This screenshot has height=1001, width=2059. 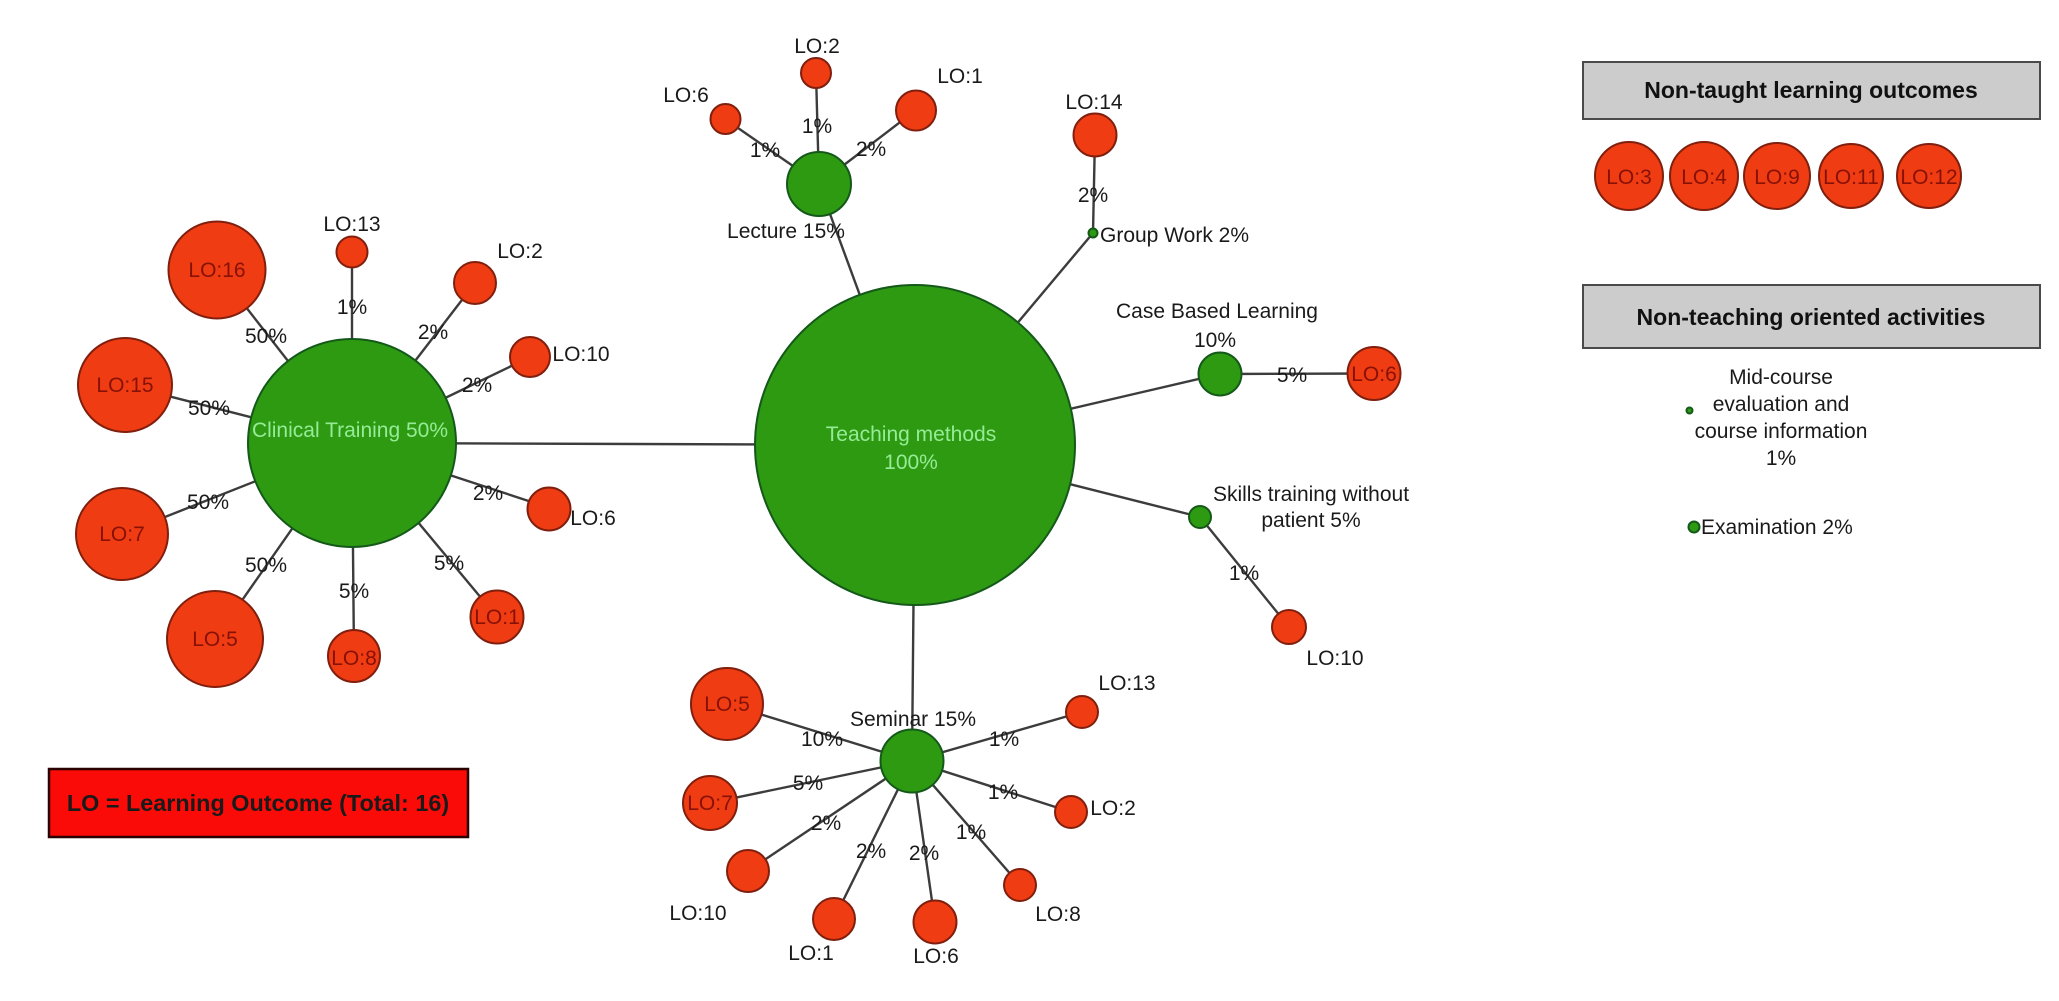 I want to click on svg-text: evaluation and, so click(x=1781, y=404).